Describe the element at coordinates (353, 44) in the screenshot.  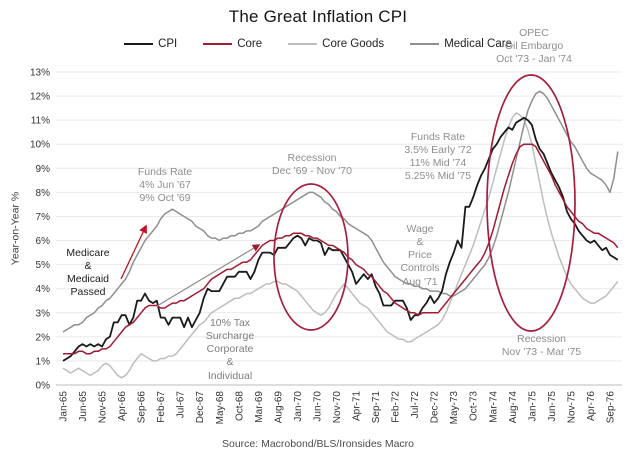
I see `legend-label-core-goods: Core Goods` at that location.